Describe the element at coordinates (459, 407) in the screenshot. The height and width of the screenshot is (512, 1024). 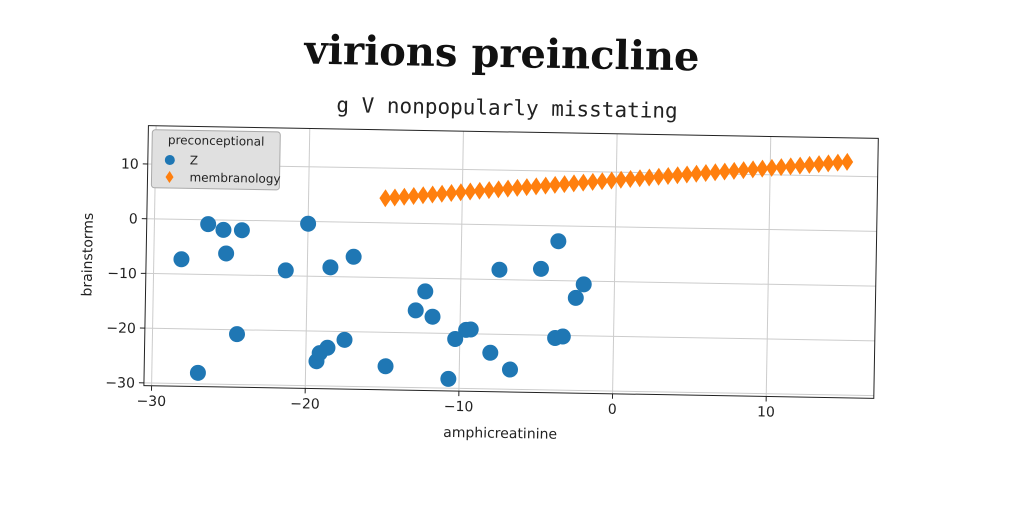
I see `x-tick-label: −10` at that location.